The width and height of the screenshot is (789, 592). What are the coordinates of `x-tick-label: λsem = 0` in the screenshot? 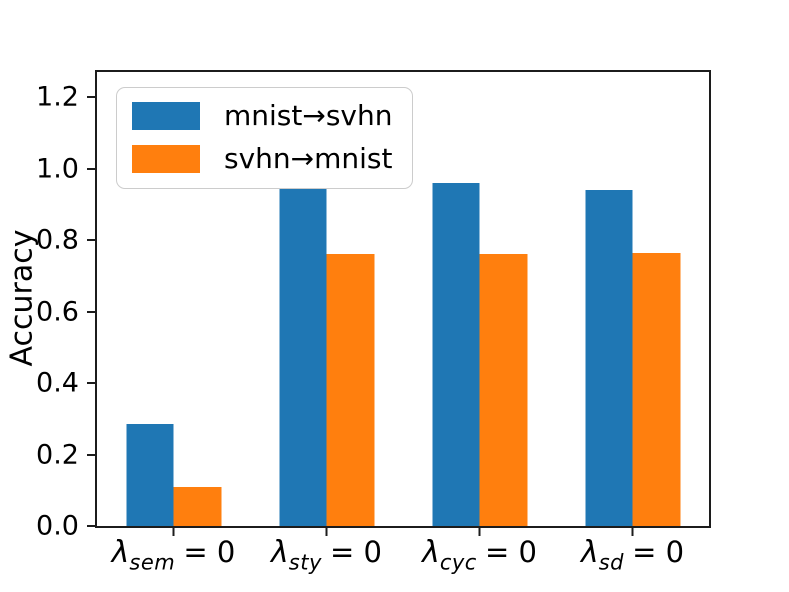 It's located at (173, 554).